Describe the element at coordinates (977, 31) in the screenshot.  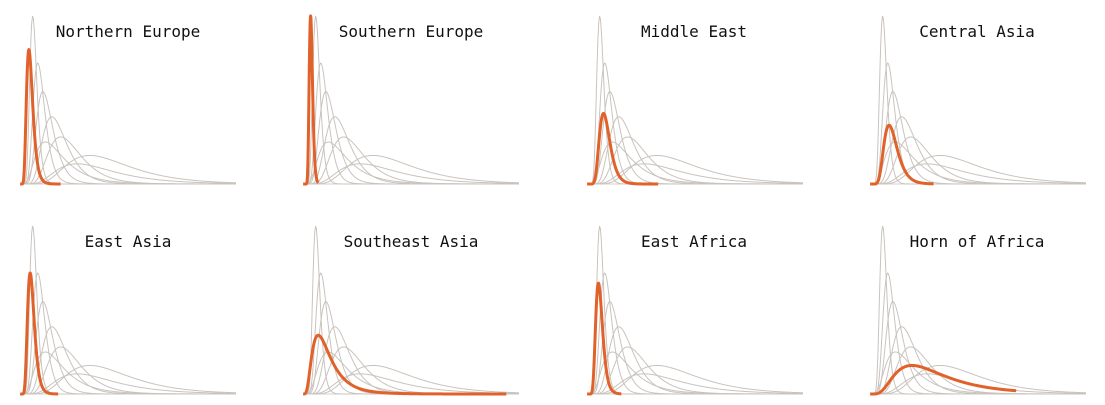
I see `panel-title: Central Asia` at that location.